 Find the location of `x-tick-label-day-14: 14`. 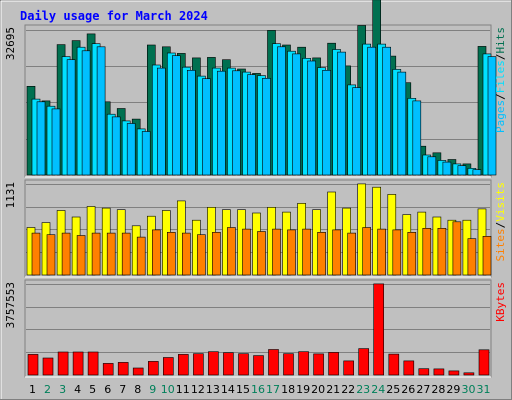

x-tick-label-day-14: 14 is located at coordinates (228, 389).